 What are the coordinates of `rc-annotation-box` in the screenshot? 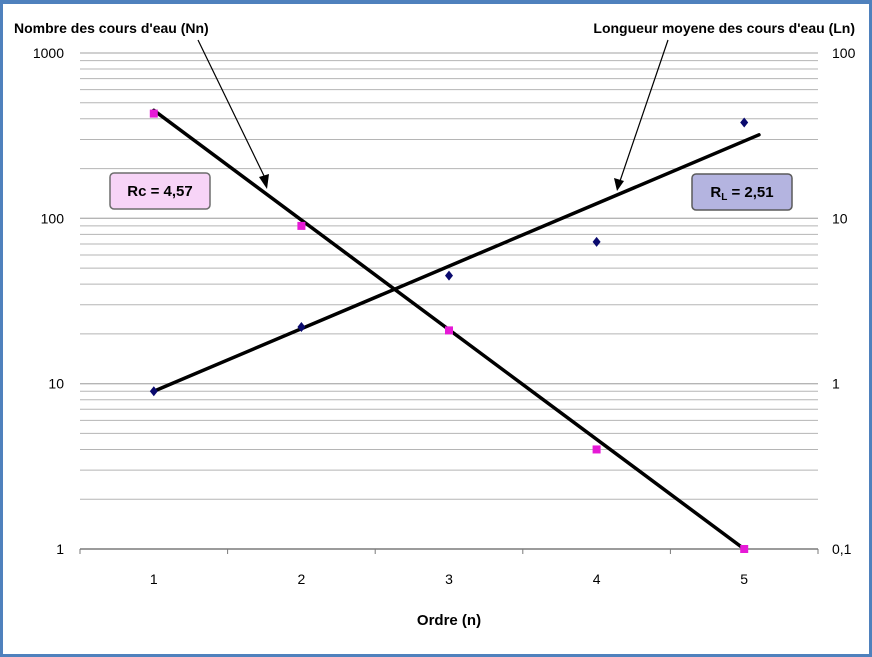 It's located at (160, 191).